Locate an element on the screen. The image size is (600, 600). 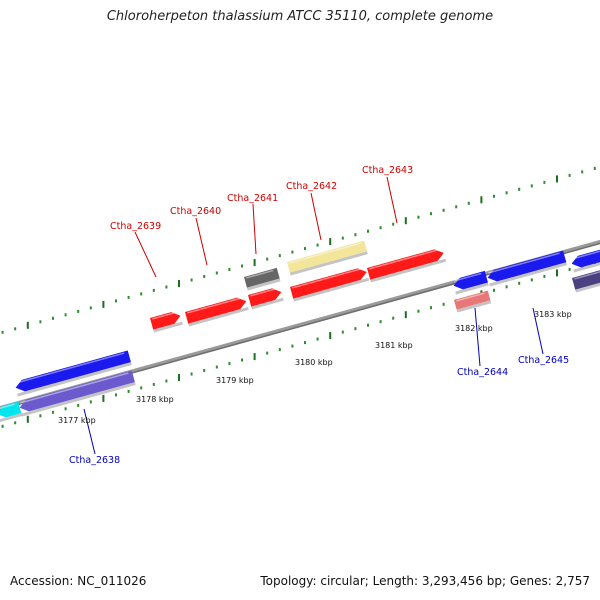
gene-label: Ctha_2639 is located at coordinates (135, 226).